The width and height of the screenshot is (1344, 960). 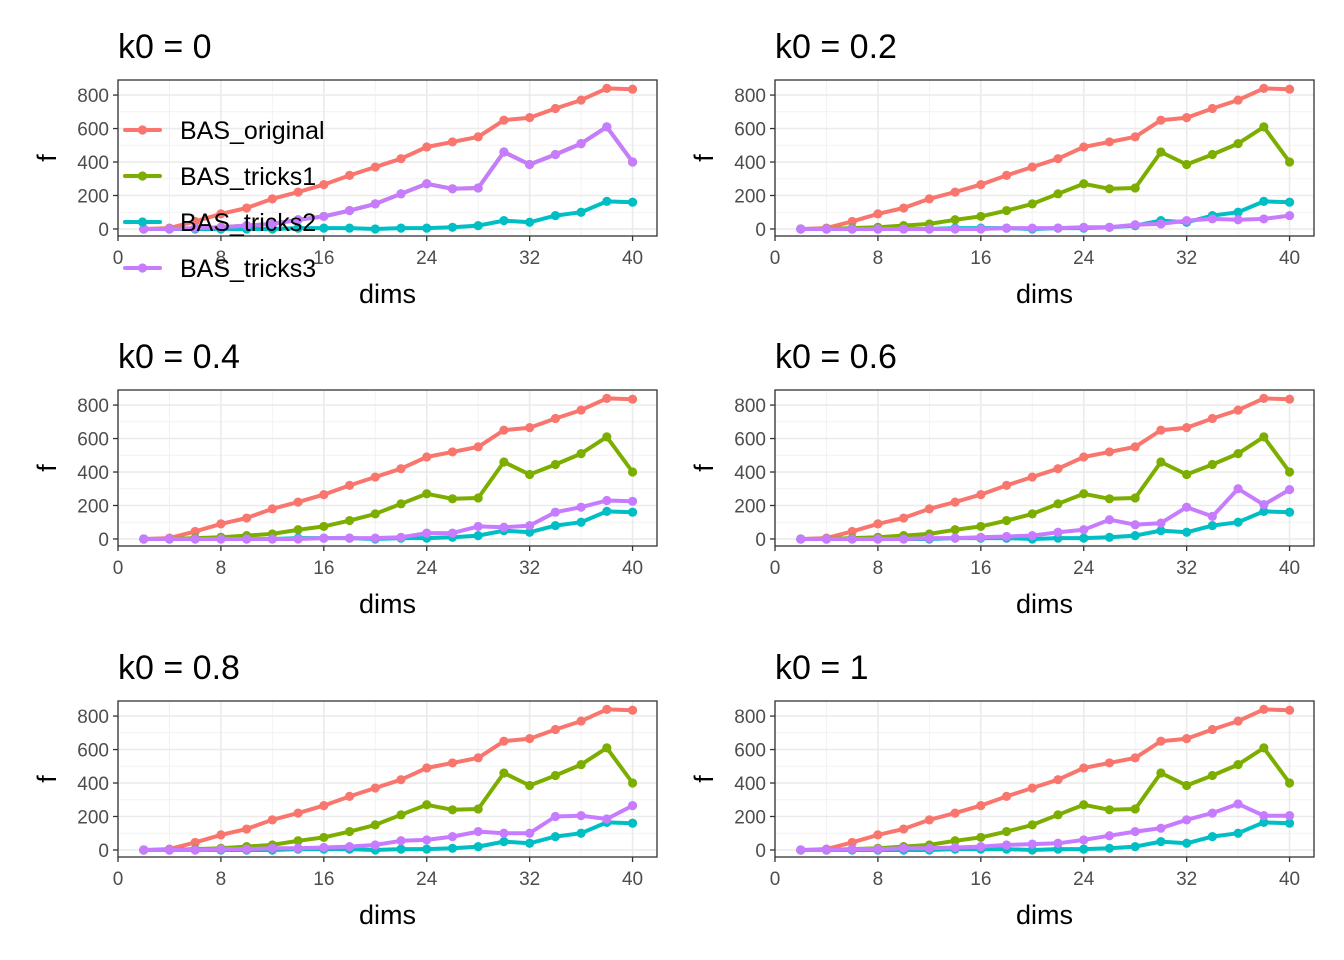 What do you see at coordinates (93, 751) in the screenshot?
I see `y-tick-label: 600` at bounding box center [93, 751].